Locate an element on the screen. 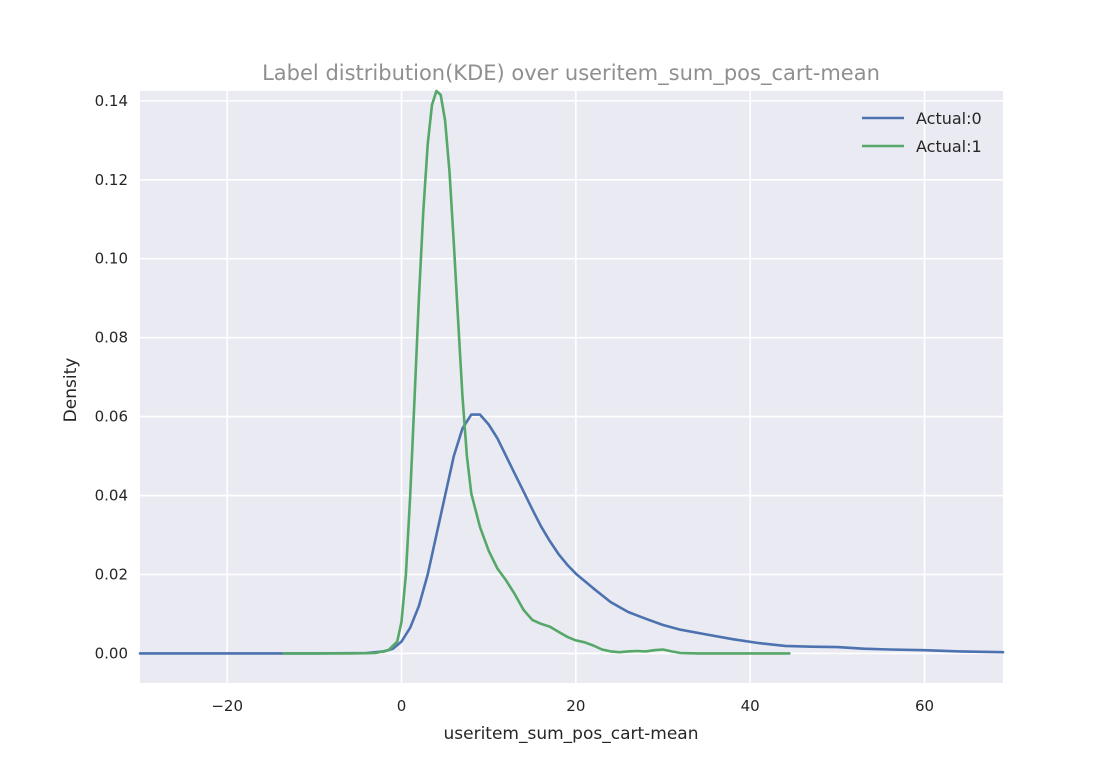  x-tick-label: 60 is located at coordinates (924, 706).